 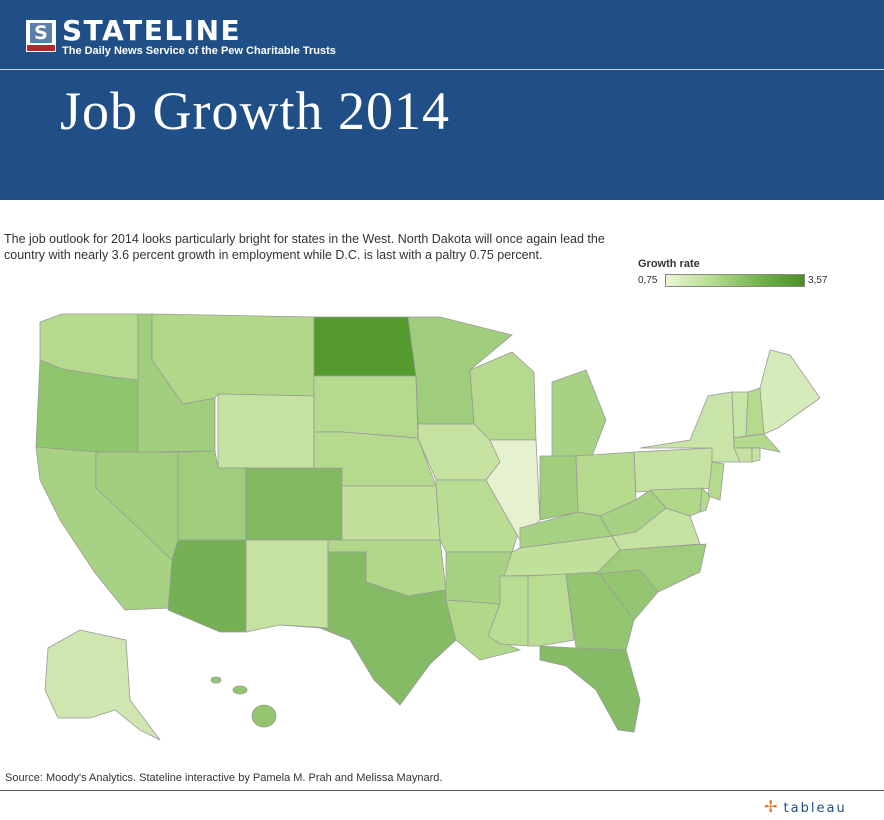 I want to click on state-indiana, so click(x=559, y=488).